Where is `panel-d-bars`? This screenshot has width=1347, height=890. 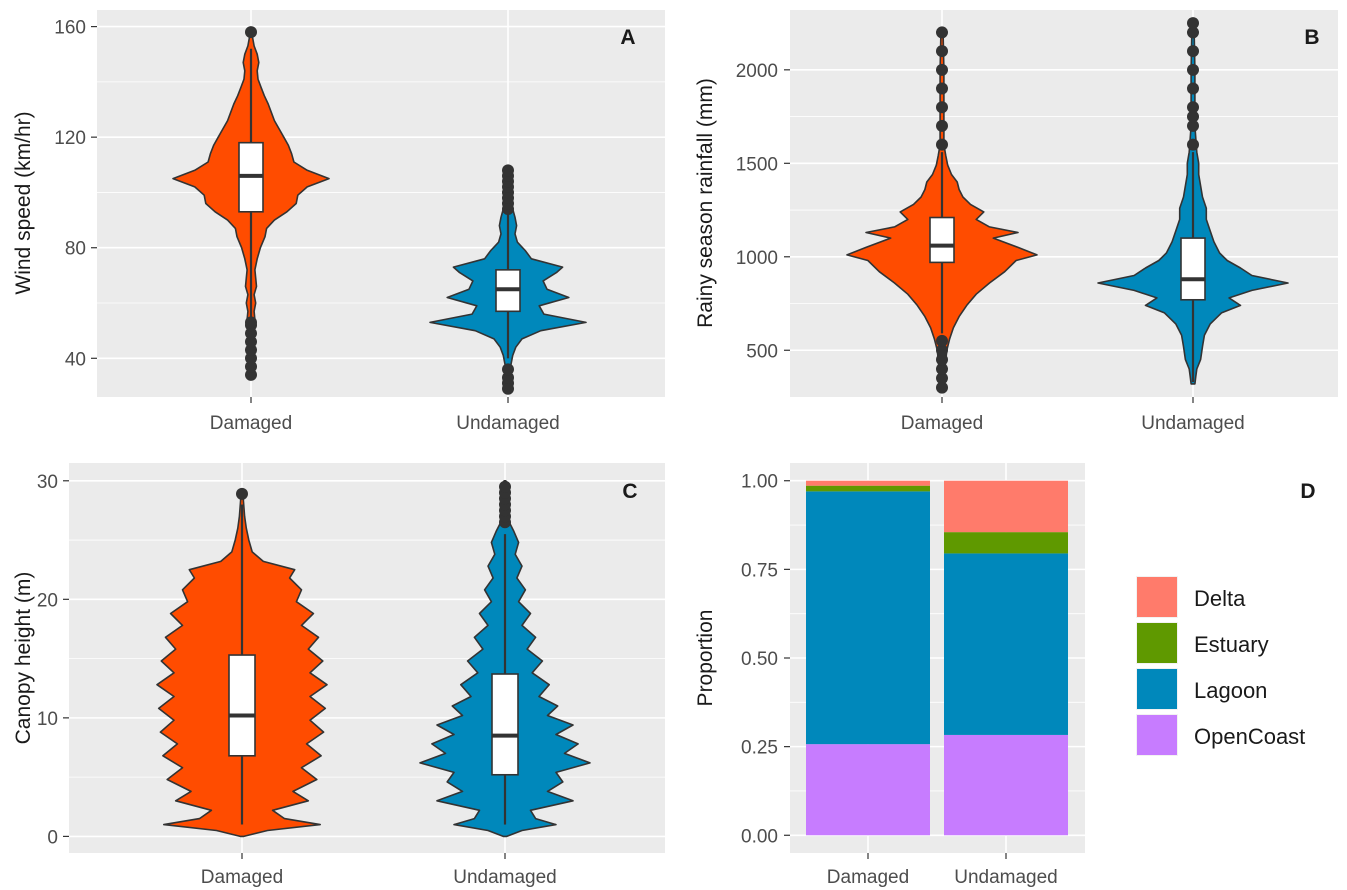
panel-d-bars is located at coordinates (937, 658).